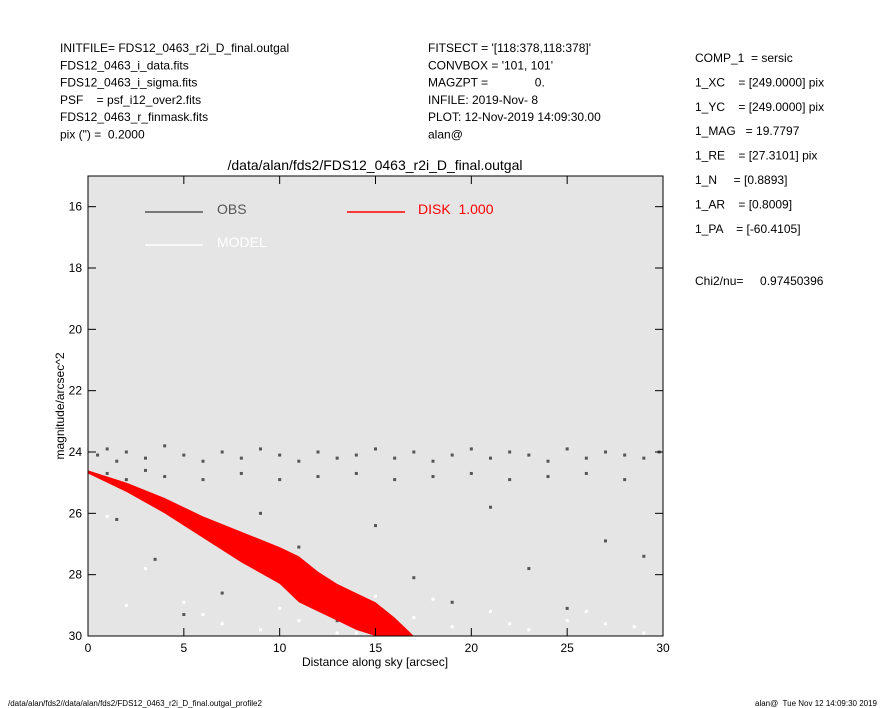 The width and height of the screenshot is (885, 708). What do you see at coordinates (183, 648) in the screenshot?
I see `x-tick-label: 5` at bounding box center [183, 648].